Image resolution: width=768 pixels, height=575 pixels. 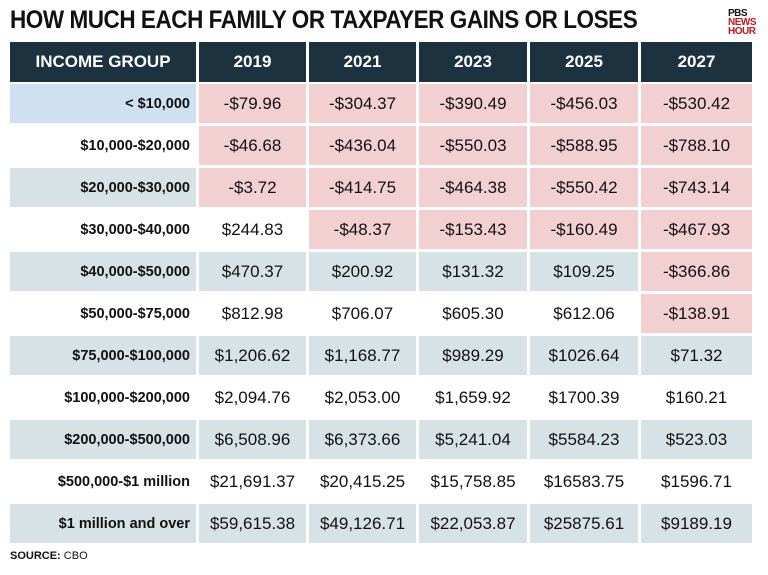 What do you see at coordinates (252, 145) in the screenshot?
I see `table-cell: -$46.68` at bounding box center [252, 145].